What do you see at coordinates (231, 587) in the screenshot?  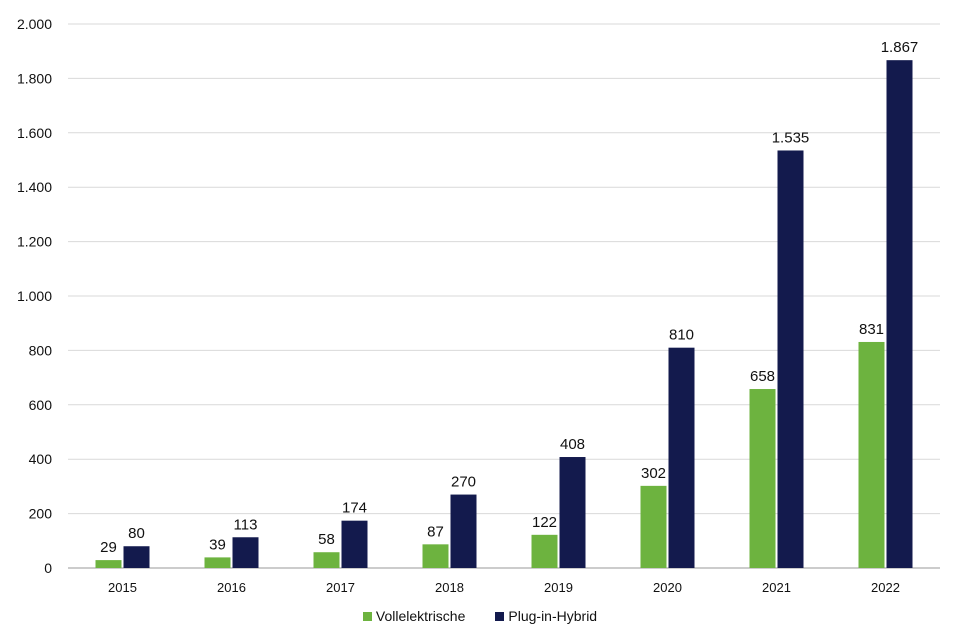 I see `x-tick-label: 2016` at bounding box center [231, 587].